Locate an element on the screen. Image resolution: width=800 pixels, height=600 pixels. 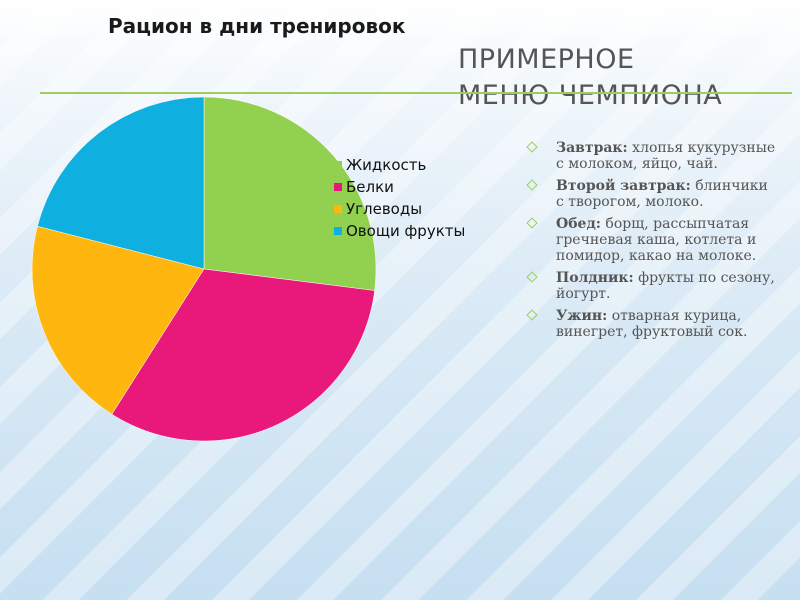
slide-title: ПРИМЕРНОЕ МЕНЮ ЧЕМПИОНА is located at coordinates (618, 78).